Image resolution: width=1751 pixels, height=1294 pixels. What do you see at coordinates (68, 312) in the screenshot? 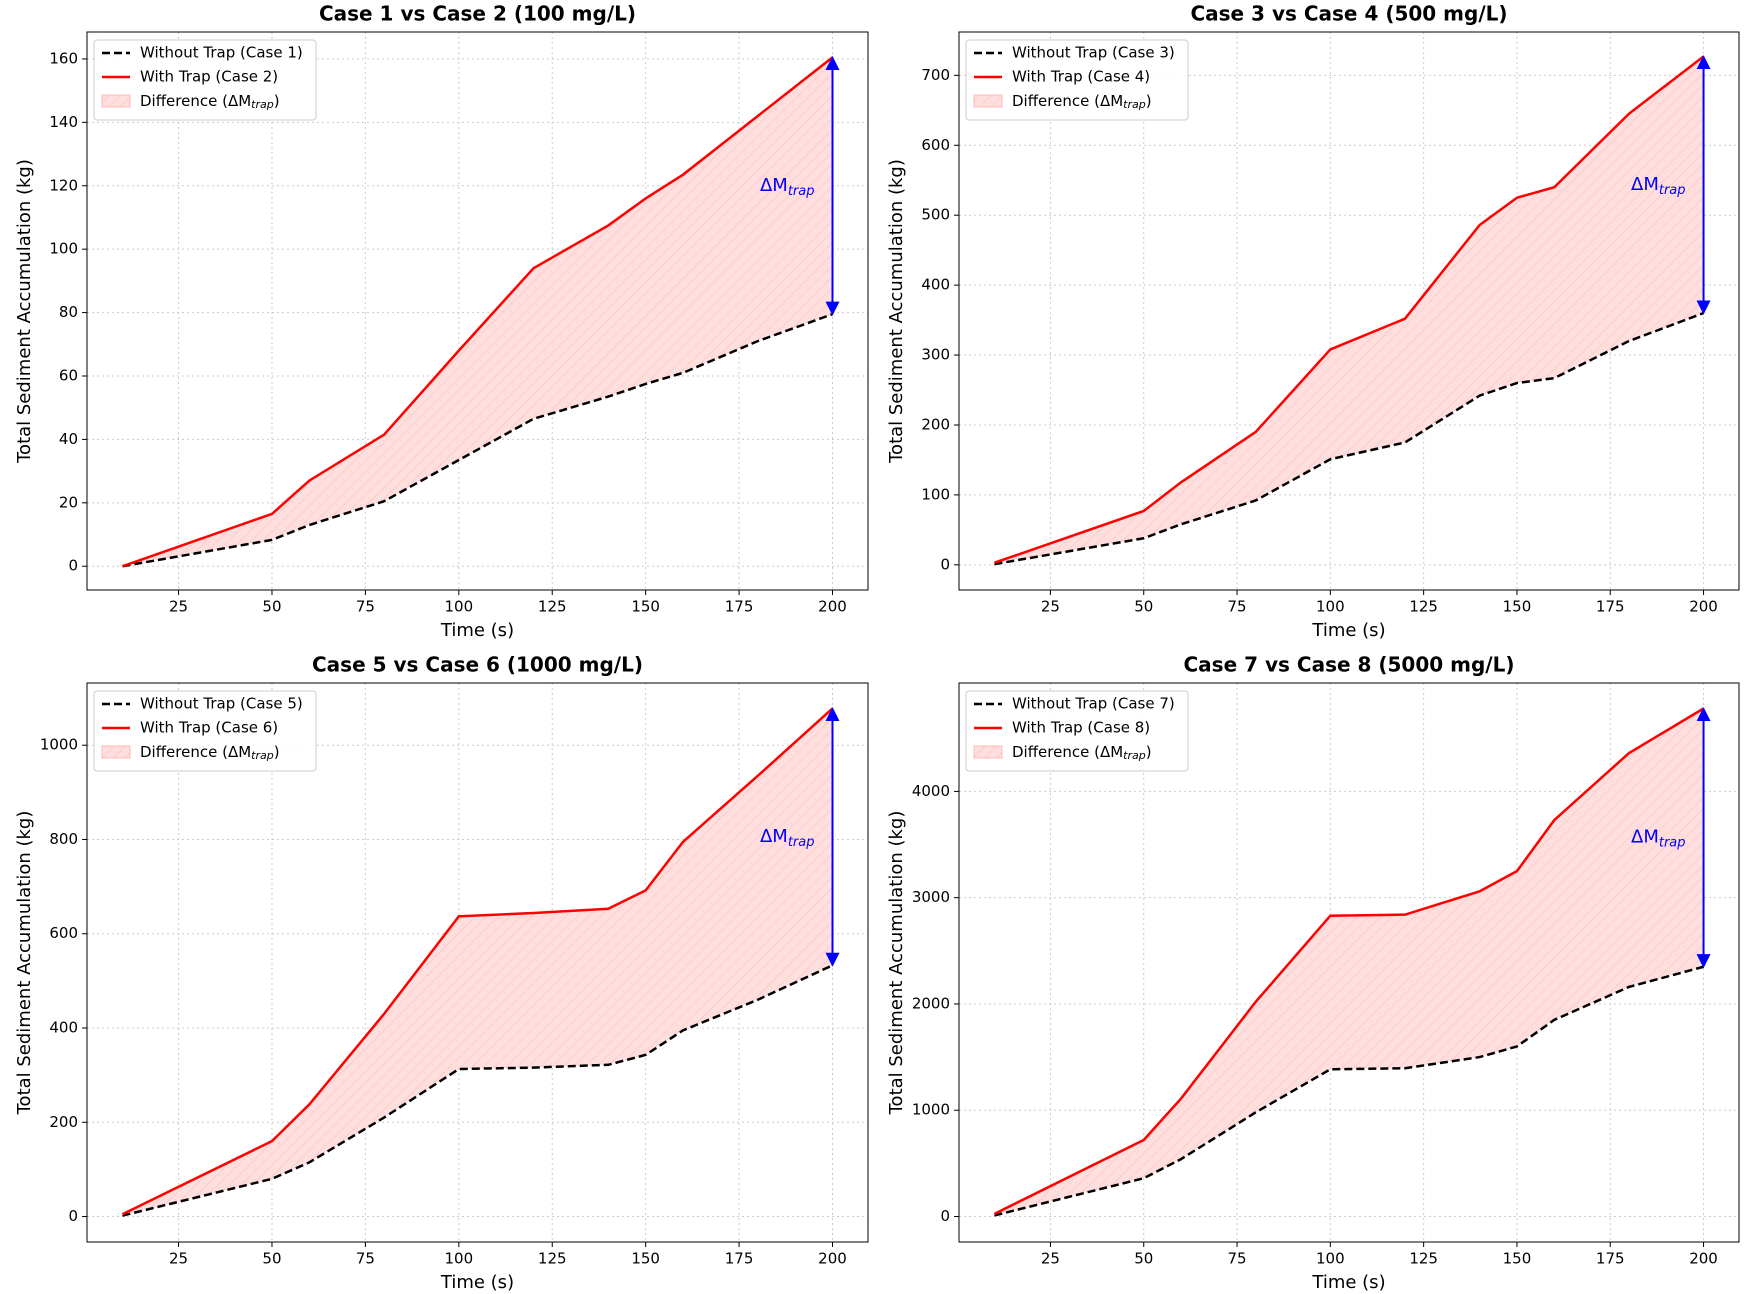
I see `y-tick-label: 80` at bounding box center [68, 312].